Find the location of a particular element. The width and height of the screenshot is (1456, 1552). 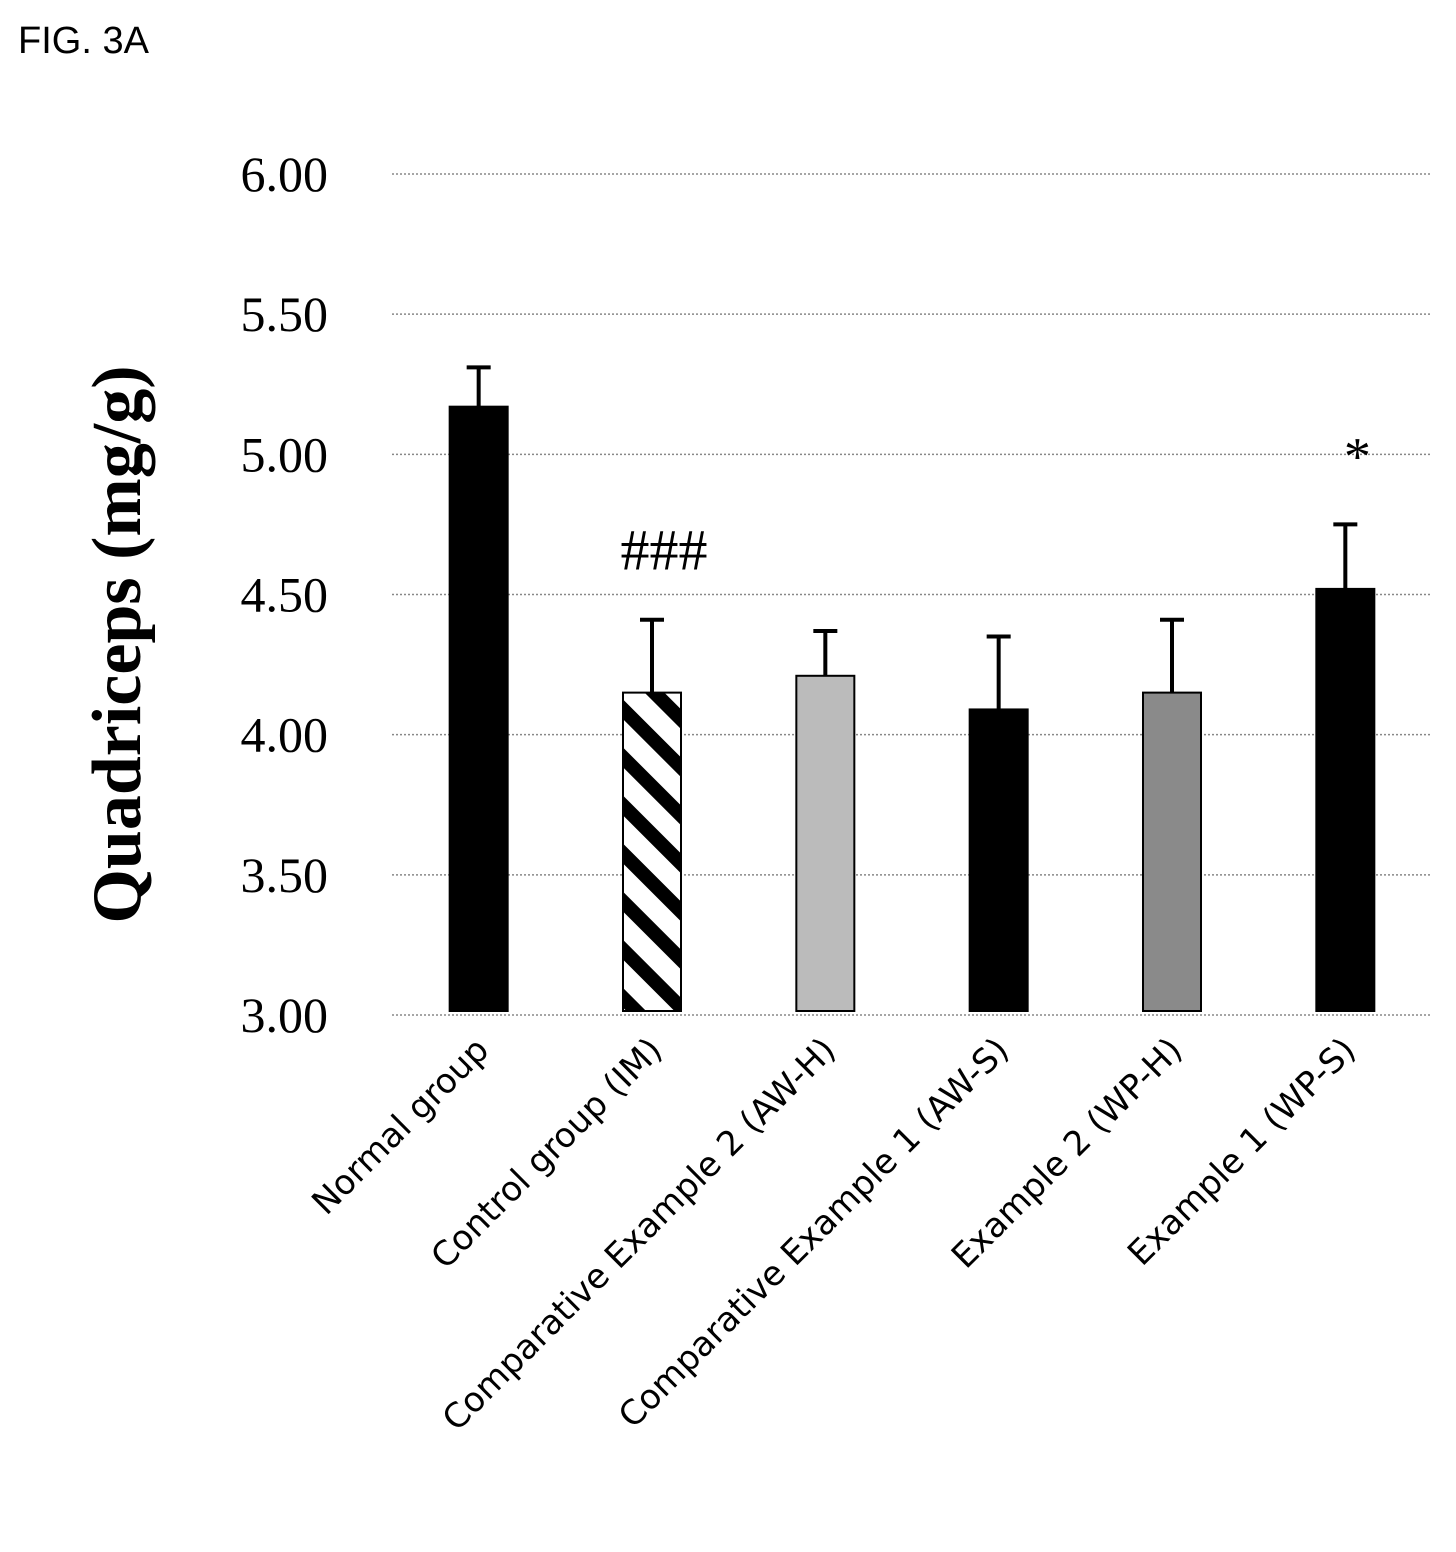

y-axis-ticks: 6.00 5.50 5.00 4.50 4.00 3.50 3.00 is located at coordinates (285, 594).